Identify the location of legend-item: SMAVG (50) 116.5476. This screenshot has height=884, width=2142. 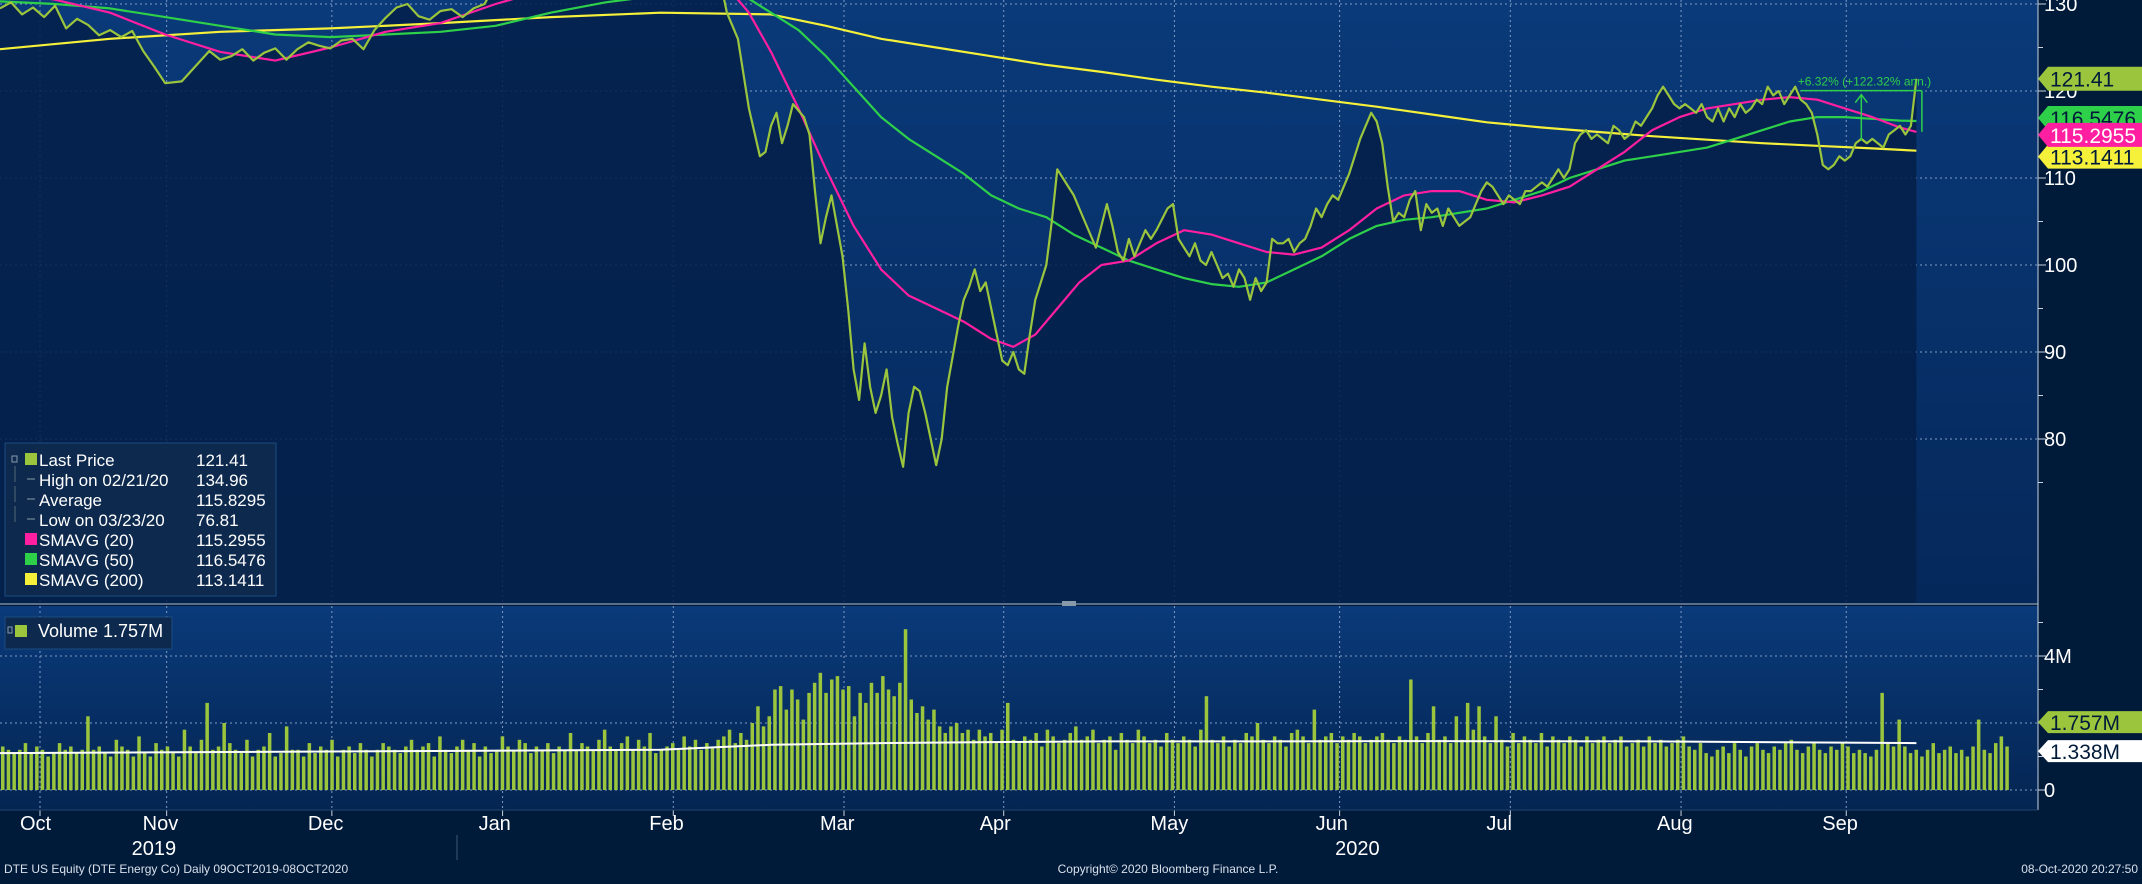
(145, 560).